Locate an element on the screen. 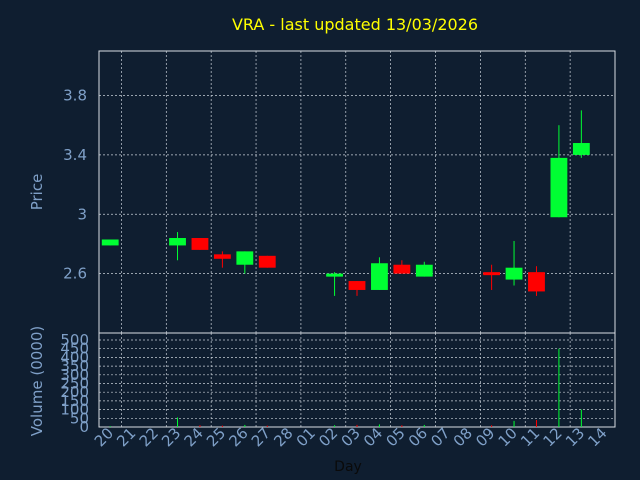 The width and height of the screenshot is (640, 480). volume-tick-label: 300 is located at coordinates (74, 375).